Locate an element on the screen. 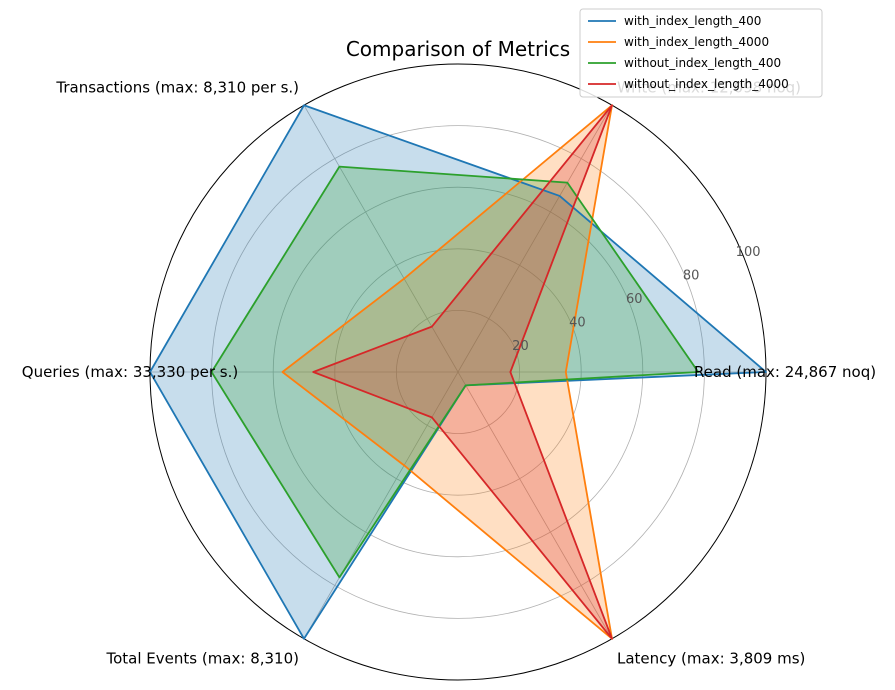 The height and width of the screenshot is (690, 895). axis-label: Transactions (max: 8,310 per s.) is located at coordinates (177, 88).